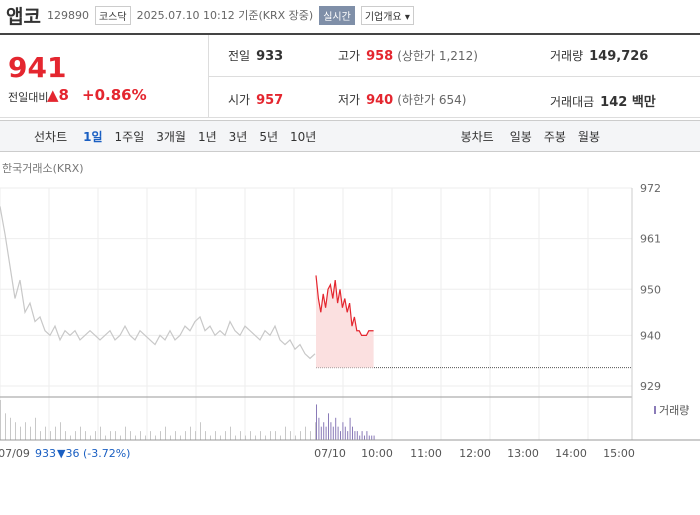 This screenshot has width=700, height=515. Describe the element at coordinates (225, 15) in the screenshot. I see `timestamp: 2025.07.10 10:12 기준(KRX 장중)` at that location.